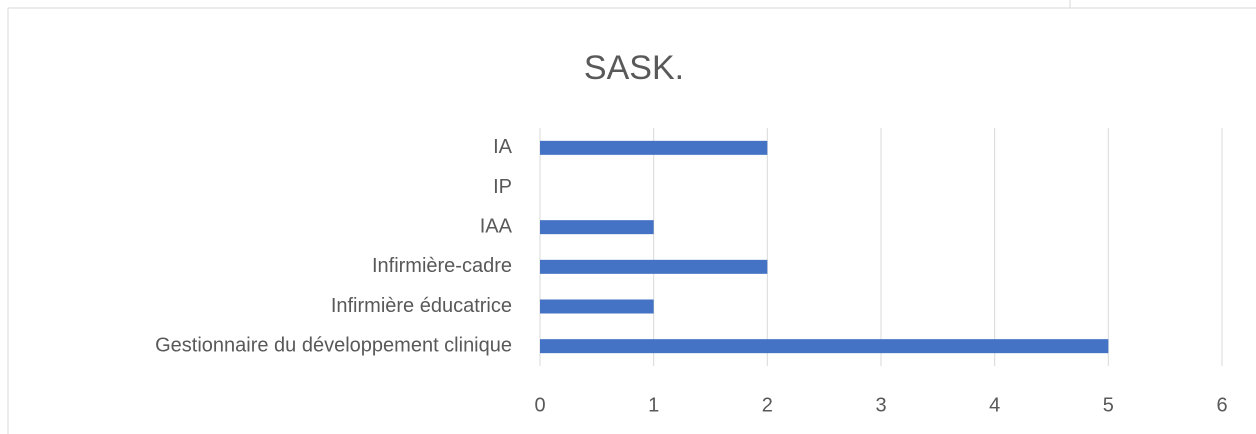 This screenshot has width=1256, height=434. I want to click on y-tick-label: IA, so click(503, 147).